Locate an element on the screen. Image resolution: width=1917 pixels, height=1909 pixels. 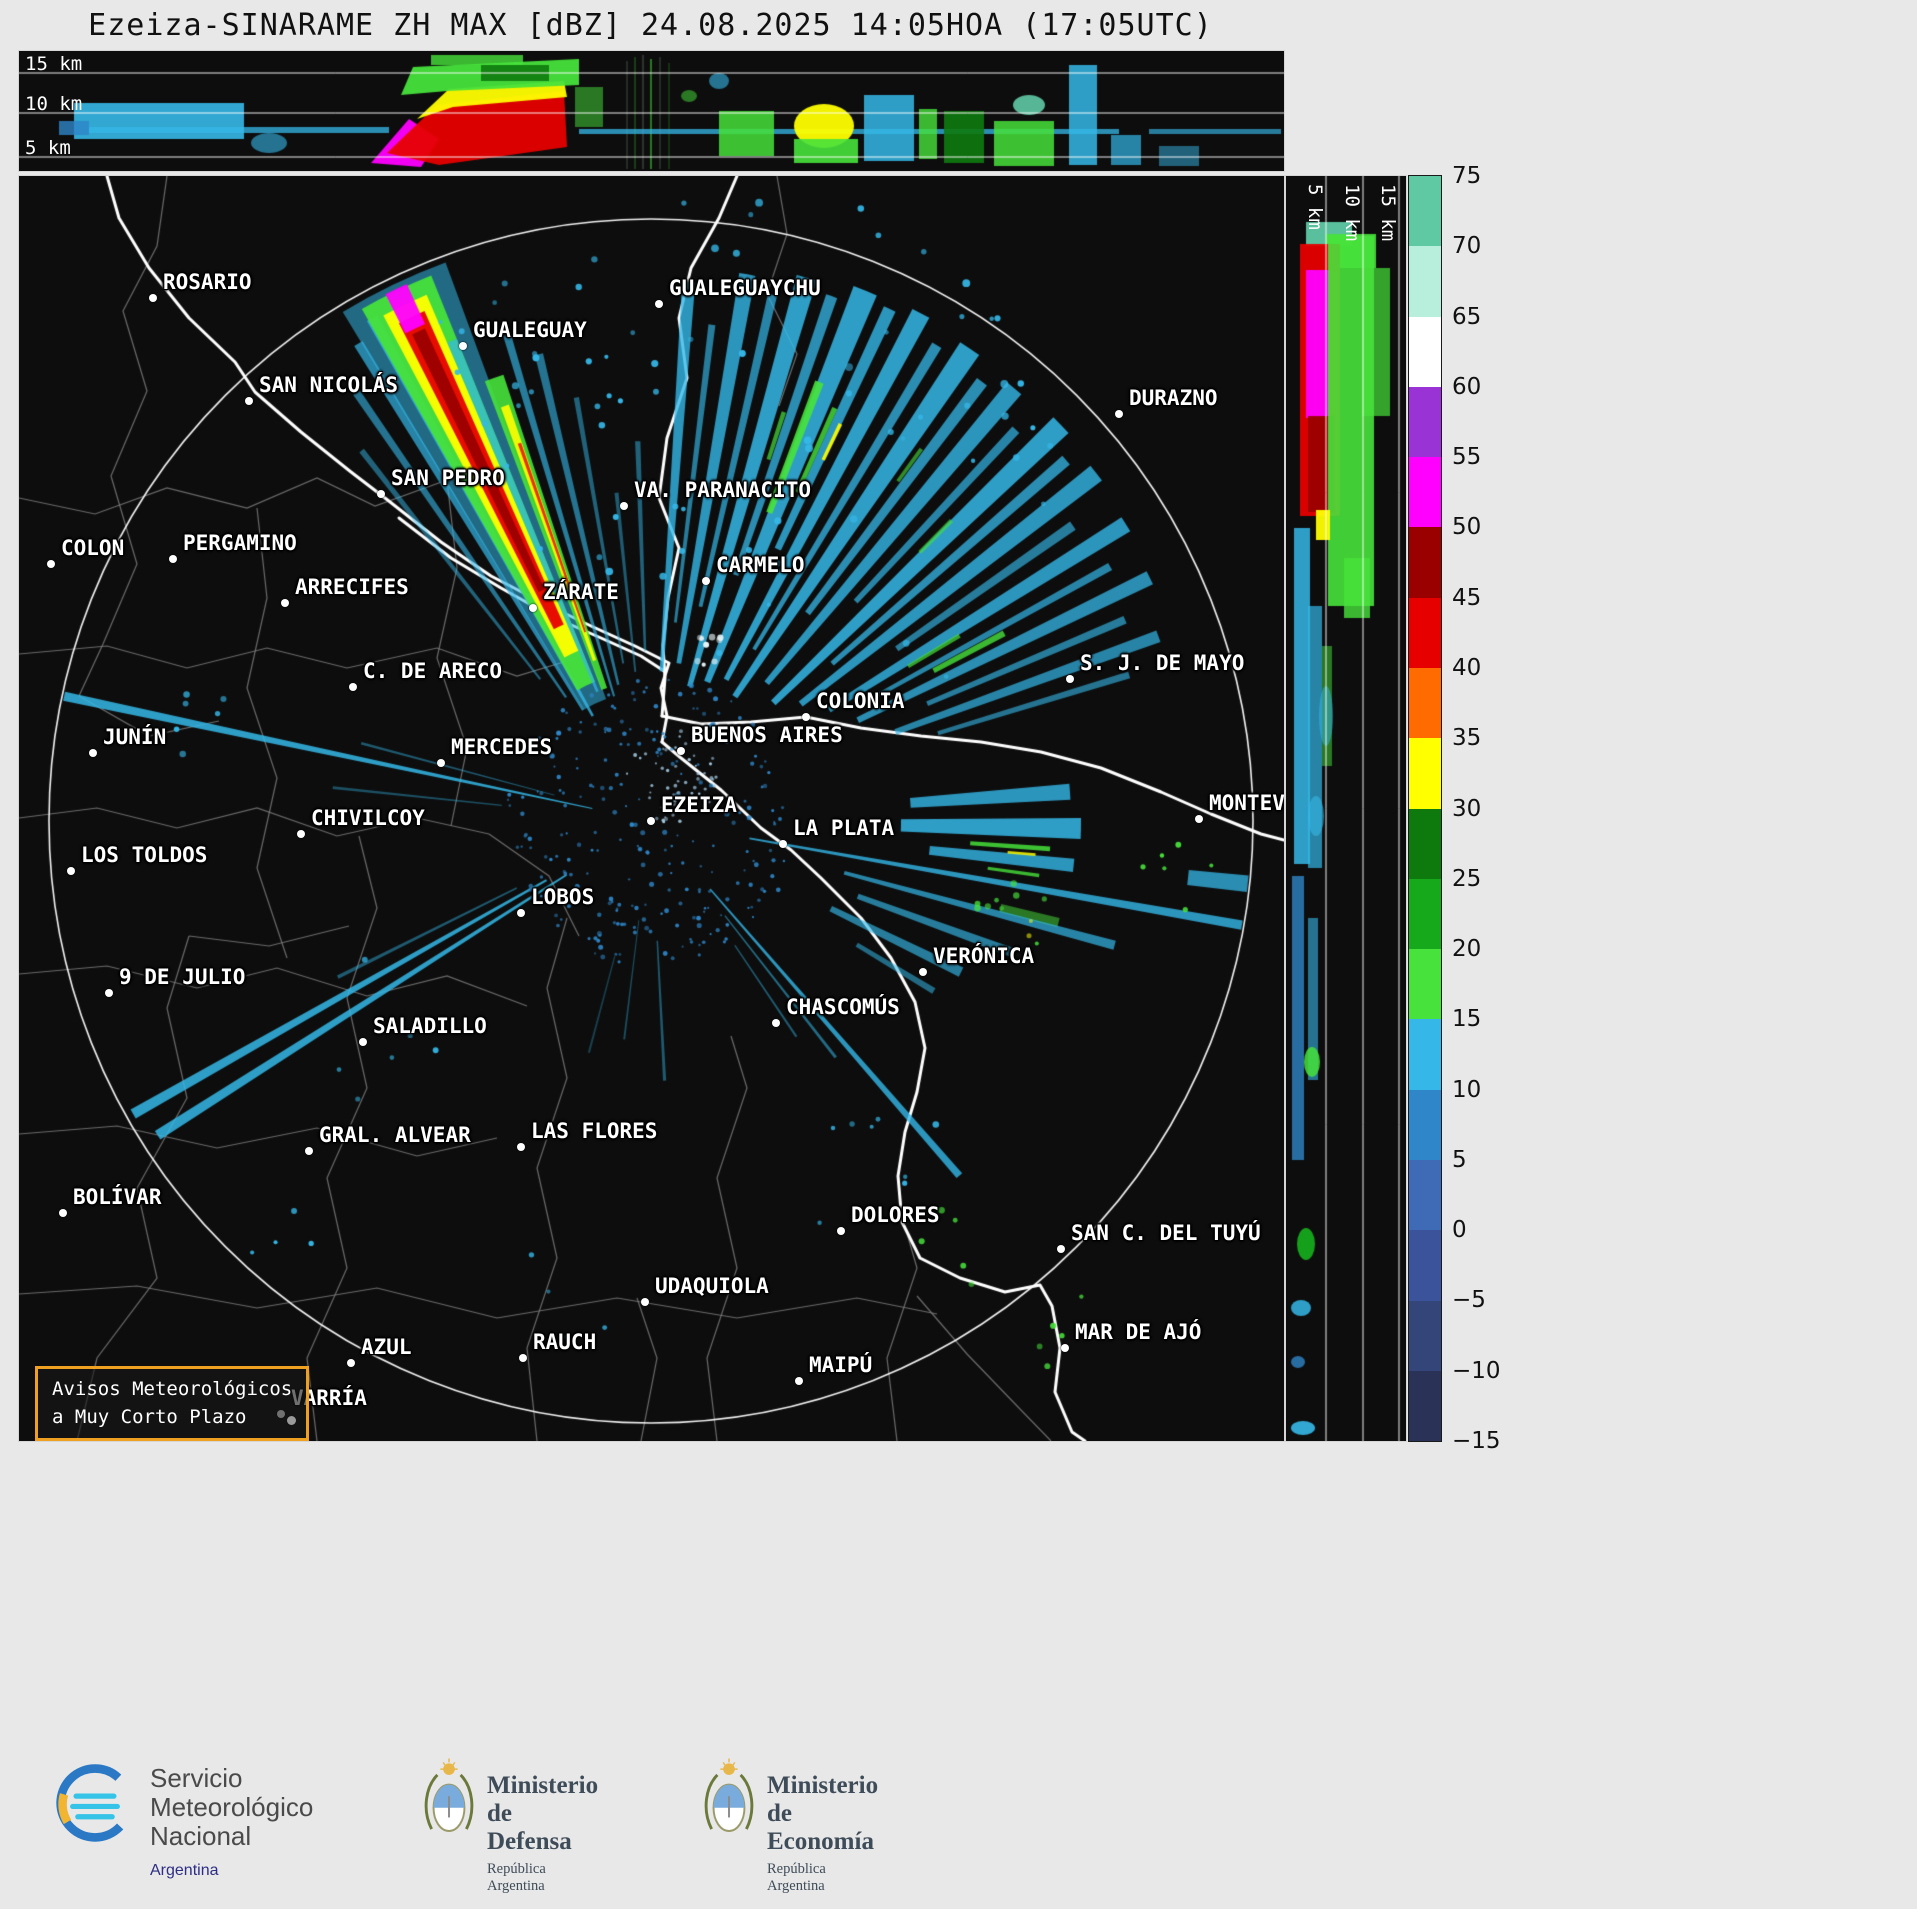
city-label: GUALEGUAYCHU is located at coordinates (745, 288).